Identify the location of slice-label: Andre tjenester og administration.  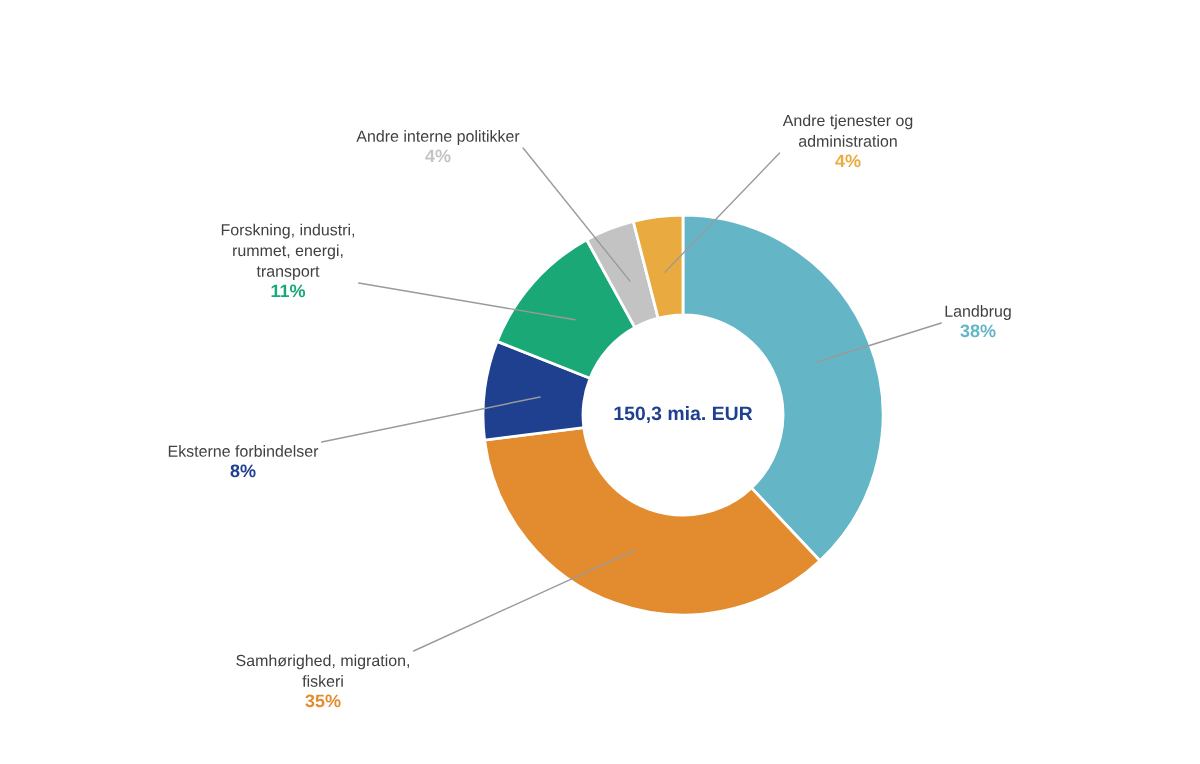
(847, 130).